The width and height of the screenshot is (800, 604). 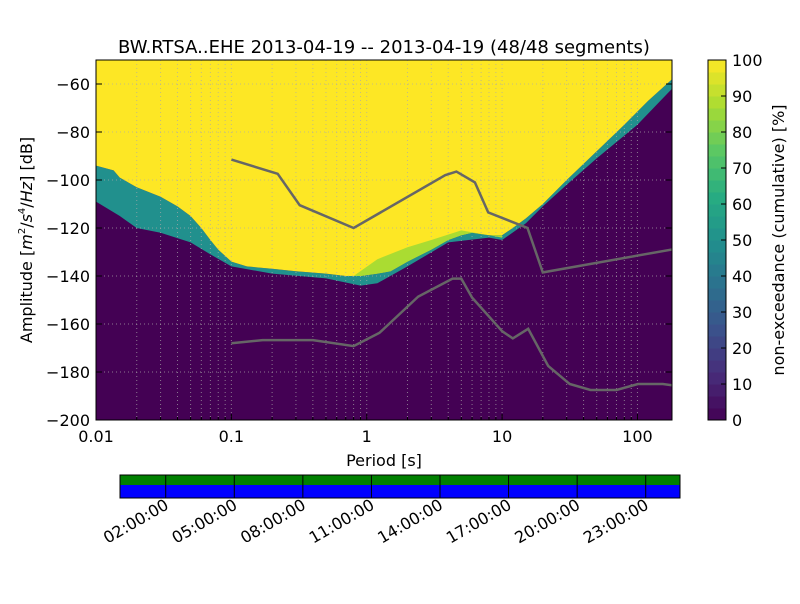 I want to click on y-tick-label: −180, so click(x=68, y=372).